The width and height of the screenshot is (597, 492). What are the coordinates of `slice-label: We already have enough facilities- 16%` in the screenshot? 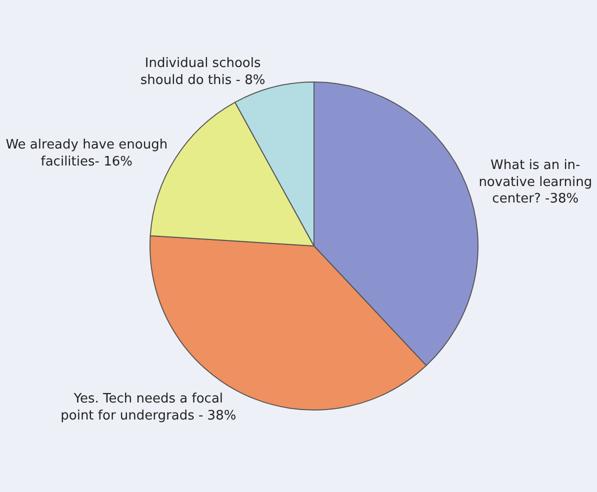 It's located at (87, 154).